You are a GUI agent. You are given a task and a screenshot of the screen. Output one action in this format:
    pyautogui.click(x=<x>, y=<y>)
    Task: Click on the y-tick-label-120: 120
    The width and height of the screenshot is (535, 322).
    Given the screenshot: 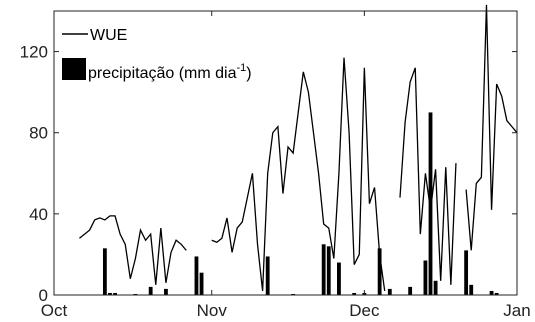 What is the action you would take?
    pyautogui.click(x=34, y=52)
    